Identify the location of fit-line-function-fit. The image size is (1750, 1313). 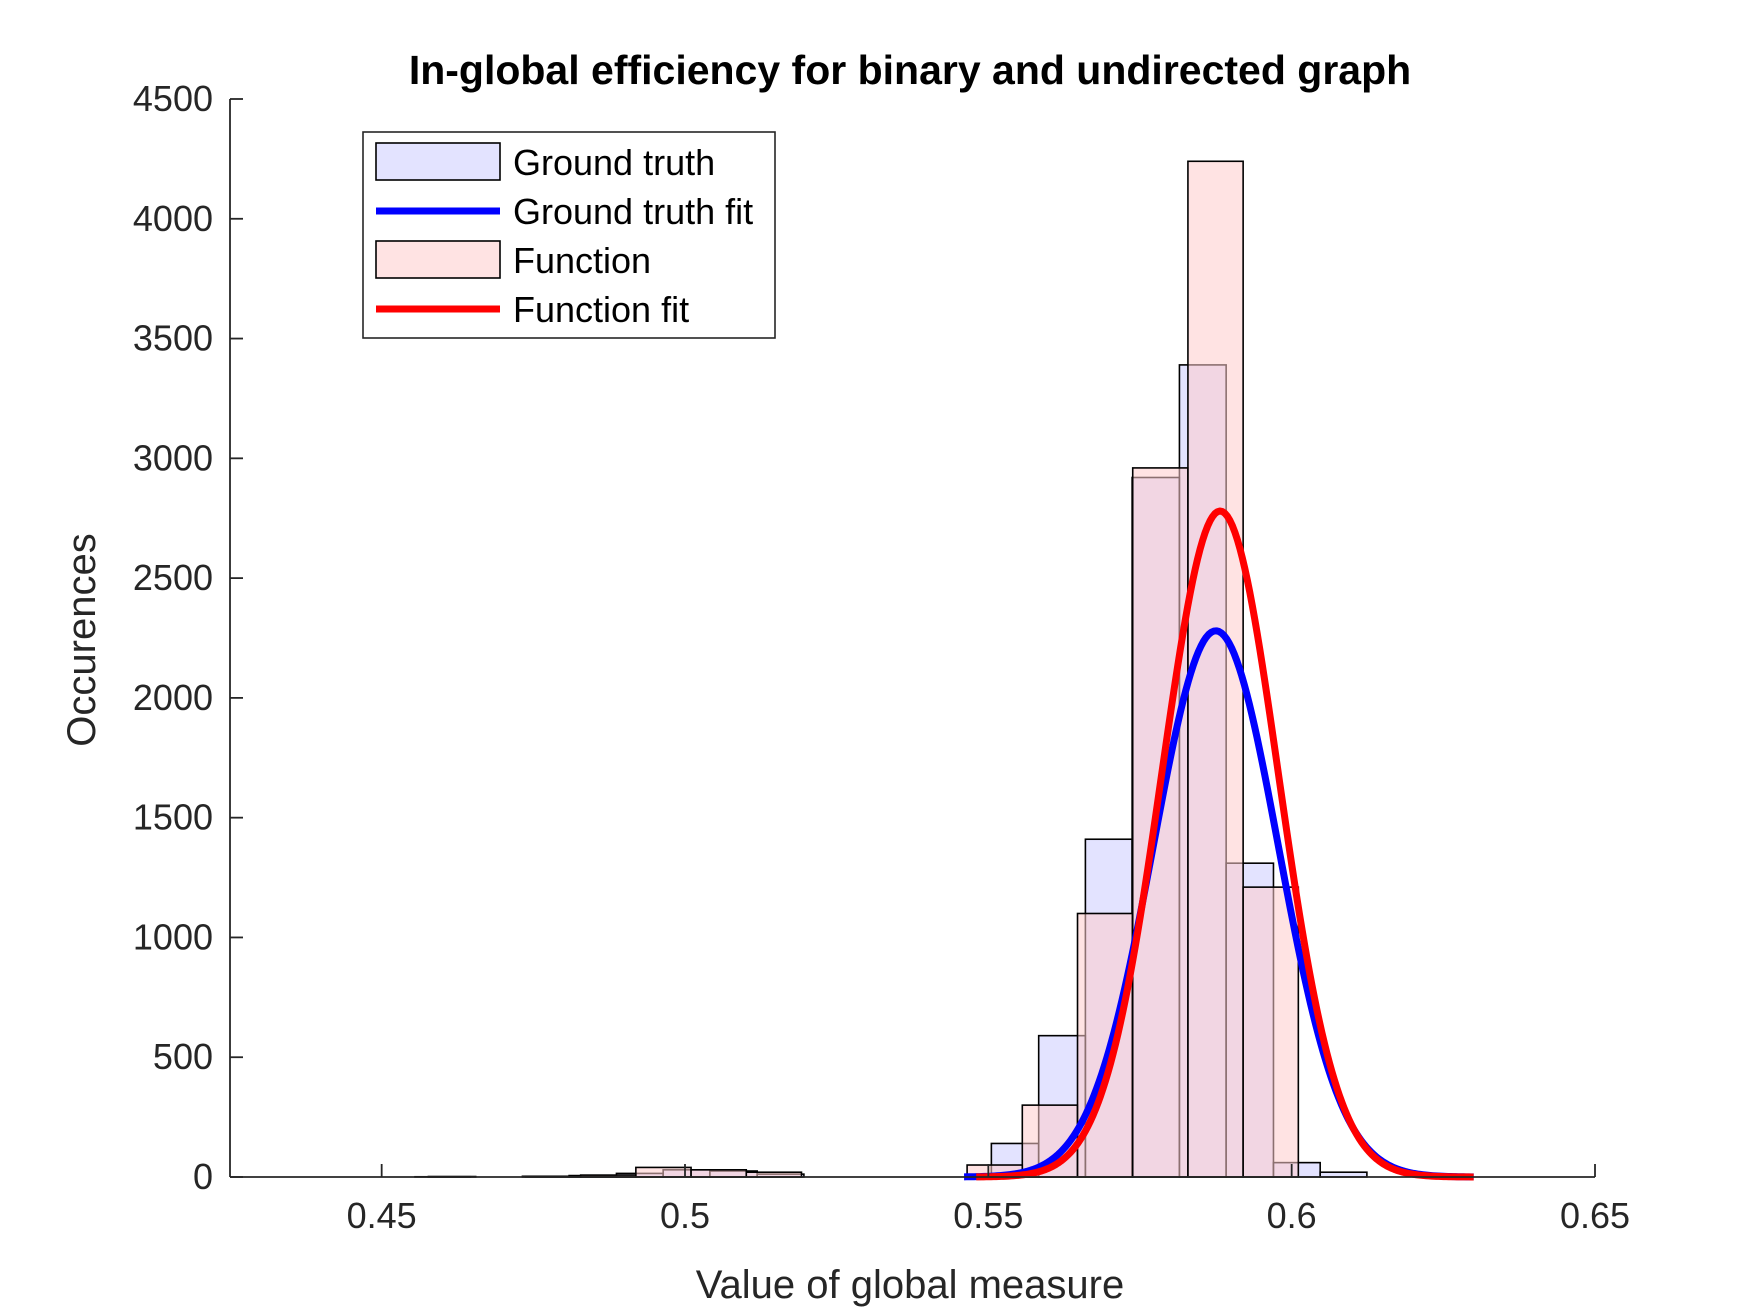
(1225, 844).